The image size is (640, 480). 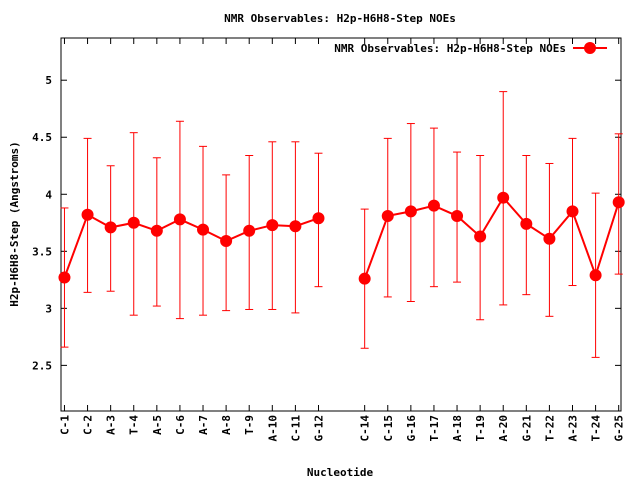 What do you see at coordinates (503, 428) in the screenshot?
I see `x-tick-label: A-20` at bounding box center [503, 428].